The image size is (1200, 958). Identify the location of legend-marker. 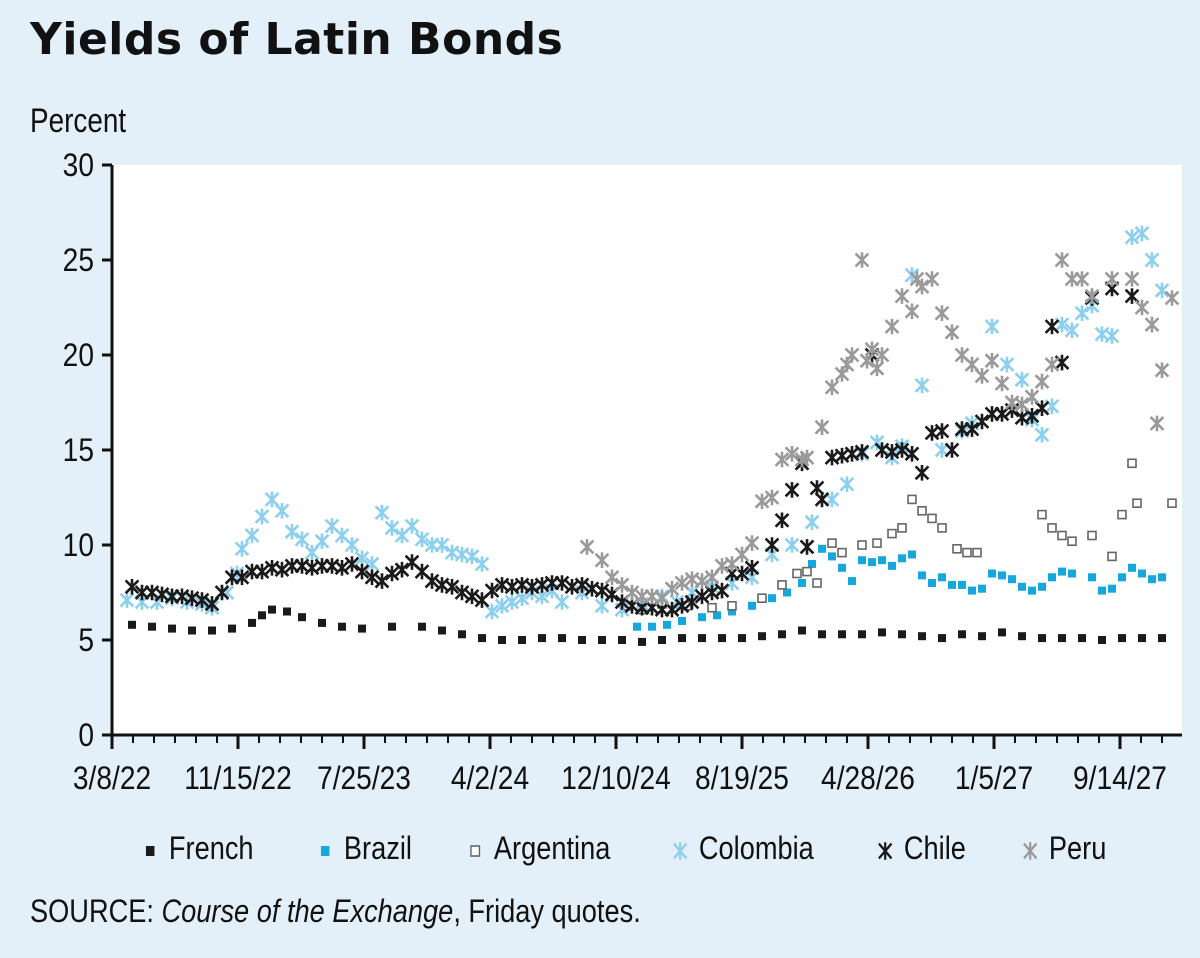
(1030, 850).